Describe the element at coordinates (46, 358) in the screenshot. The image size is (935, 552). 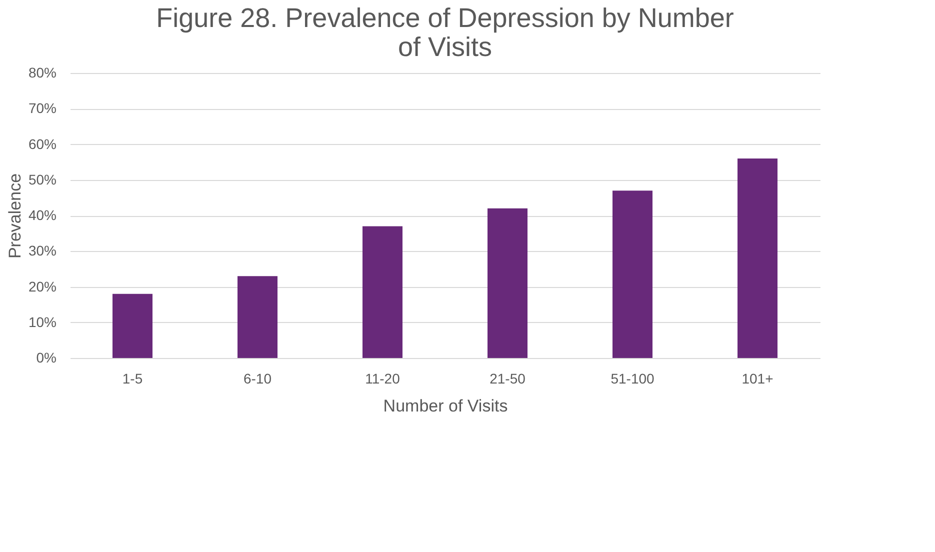
I see `y-tick-label: 0%` at that location.